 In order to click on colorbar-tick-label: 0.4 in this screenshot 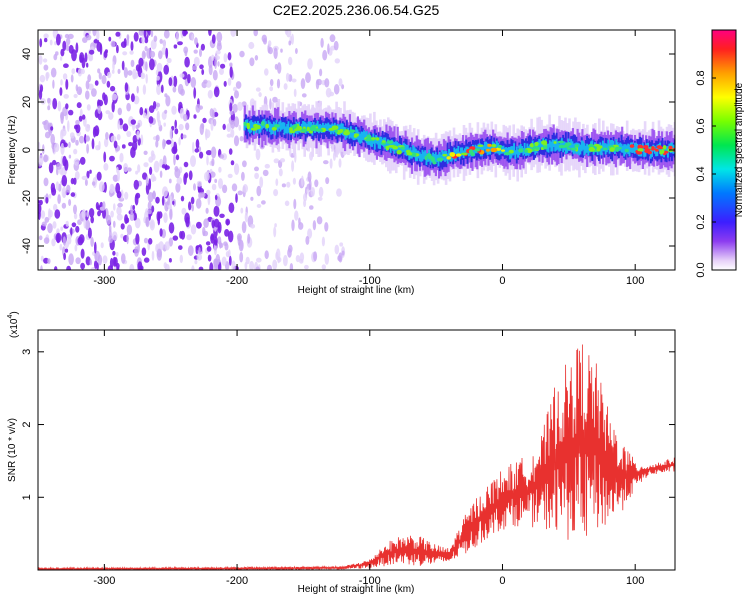, I will do `click(701, 173)`.